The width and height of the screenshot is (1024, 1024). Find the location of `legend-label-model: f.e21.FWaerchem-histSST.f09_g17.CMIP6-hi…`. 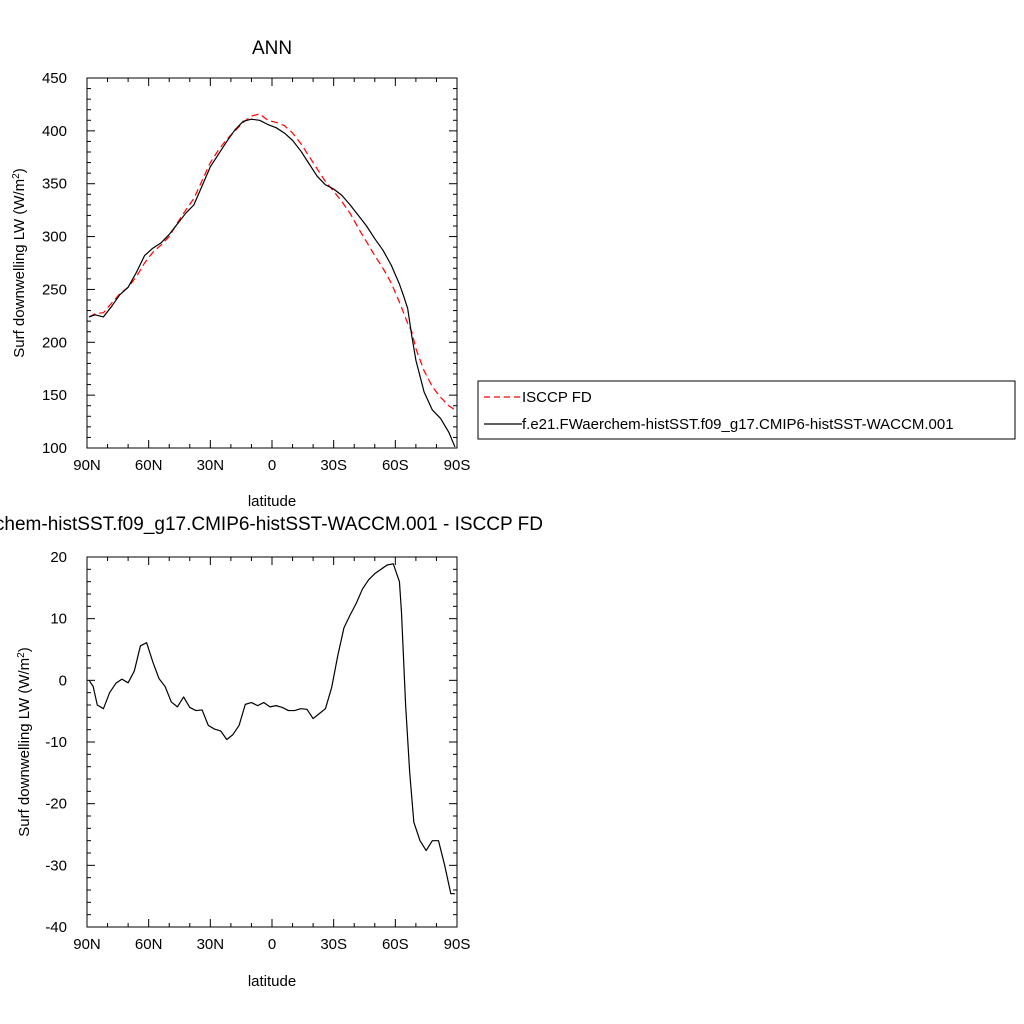

legend-label-model: f.e21.FWaerchem-histSST.f09_g17.CMIP6-hi… is located at coordinates (738, 424).